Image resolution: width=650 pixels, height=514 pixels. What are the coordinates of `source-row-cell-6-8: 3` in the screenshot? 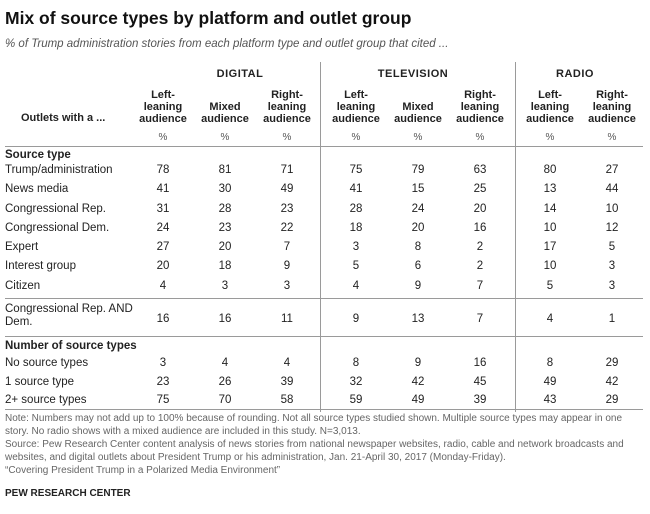 It's located at (612, 266).